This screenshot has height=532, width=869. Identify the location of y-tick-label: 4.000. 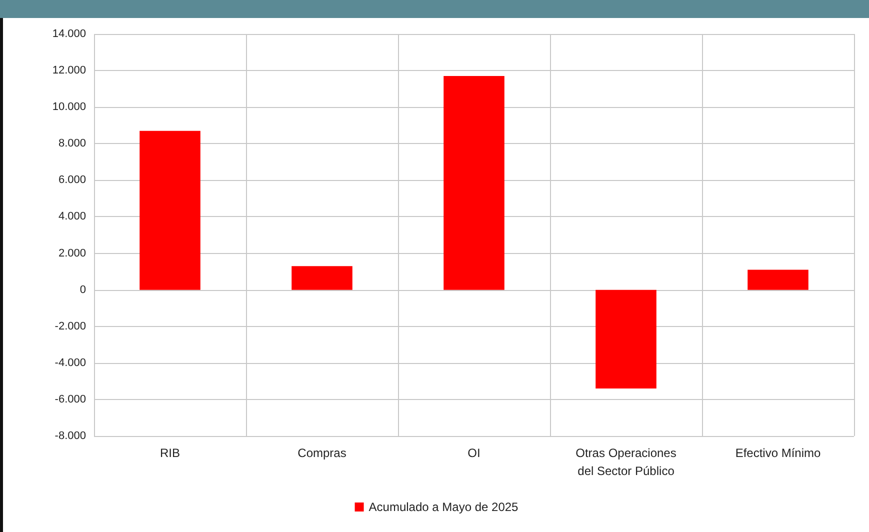
(72, 216).